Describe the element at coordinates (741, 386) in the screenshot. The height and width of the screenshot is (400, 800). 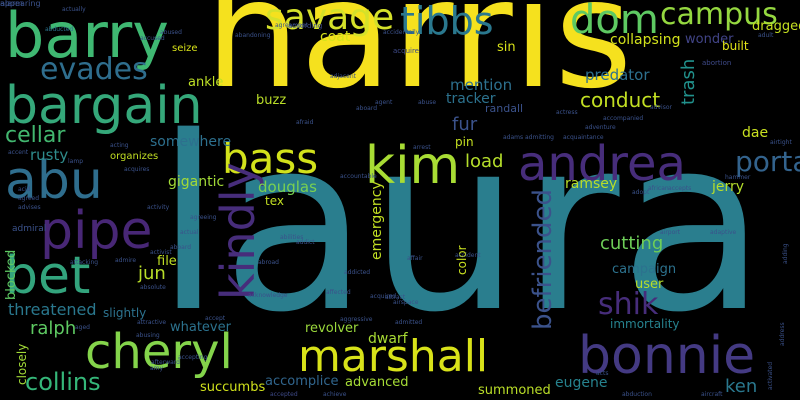
I see `word-ken: ken` at that location.